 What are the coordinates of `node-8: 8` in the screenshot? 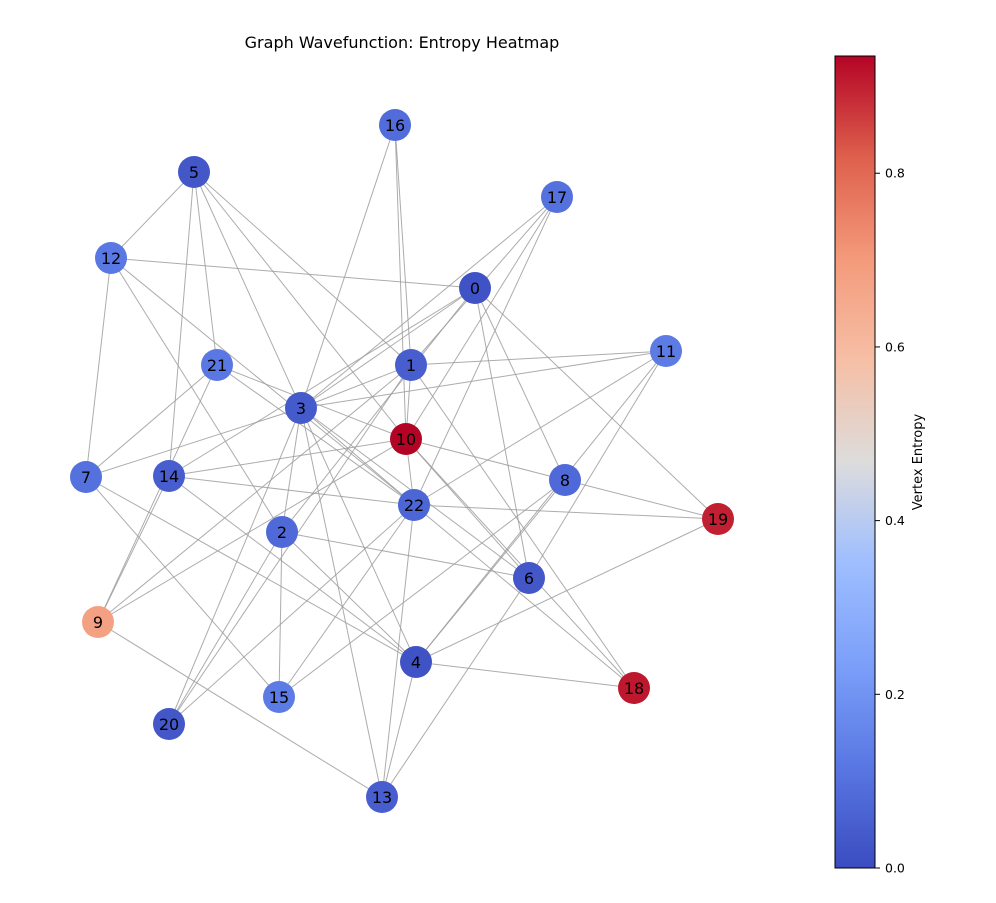 It's located at (565, 480).